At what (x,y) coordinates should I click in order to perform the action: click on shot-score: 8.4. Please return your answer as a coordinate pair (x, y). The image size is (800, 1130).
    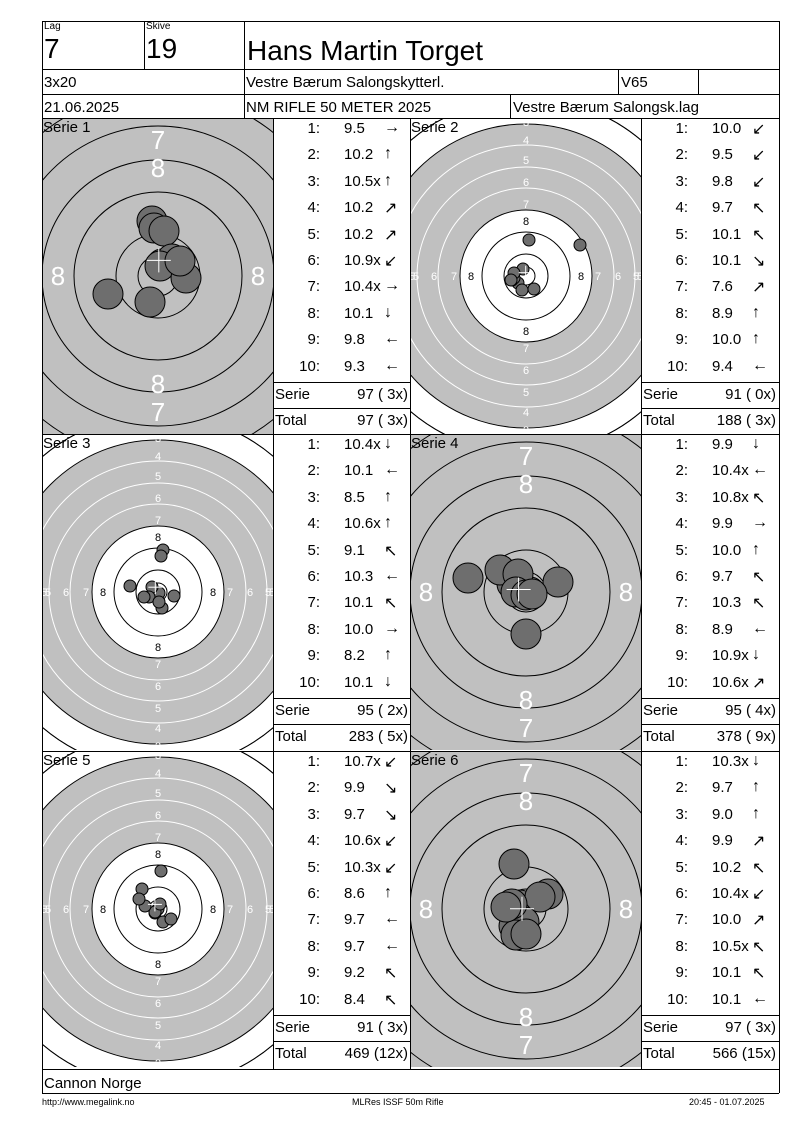
    Looking at the image, I should click on (354, 999).